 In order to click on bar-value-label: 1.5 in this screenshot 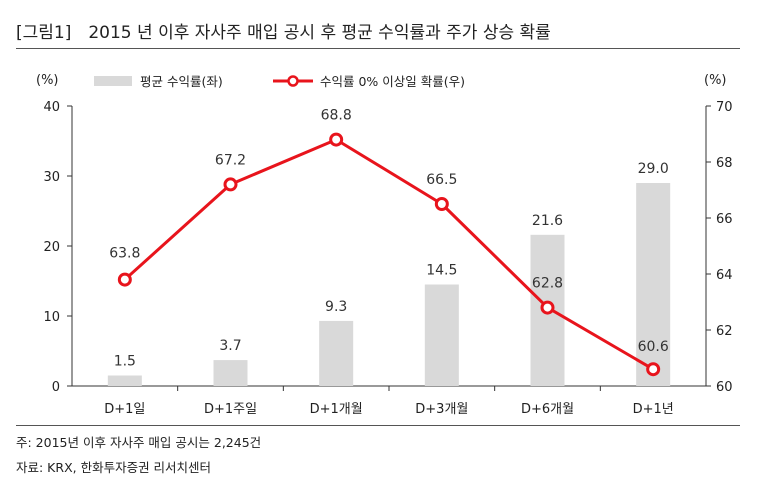, I will do `click(125, 362)`.